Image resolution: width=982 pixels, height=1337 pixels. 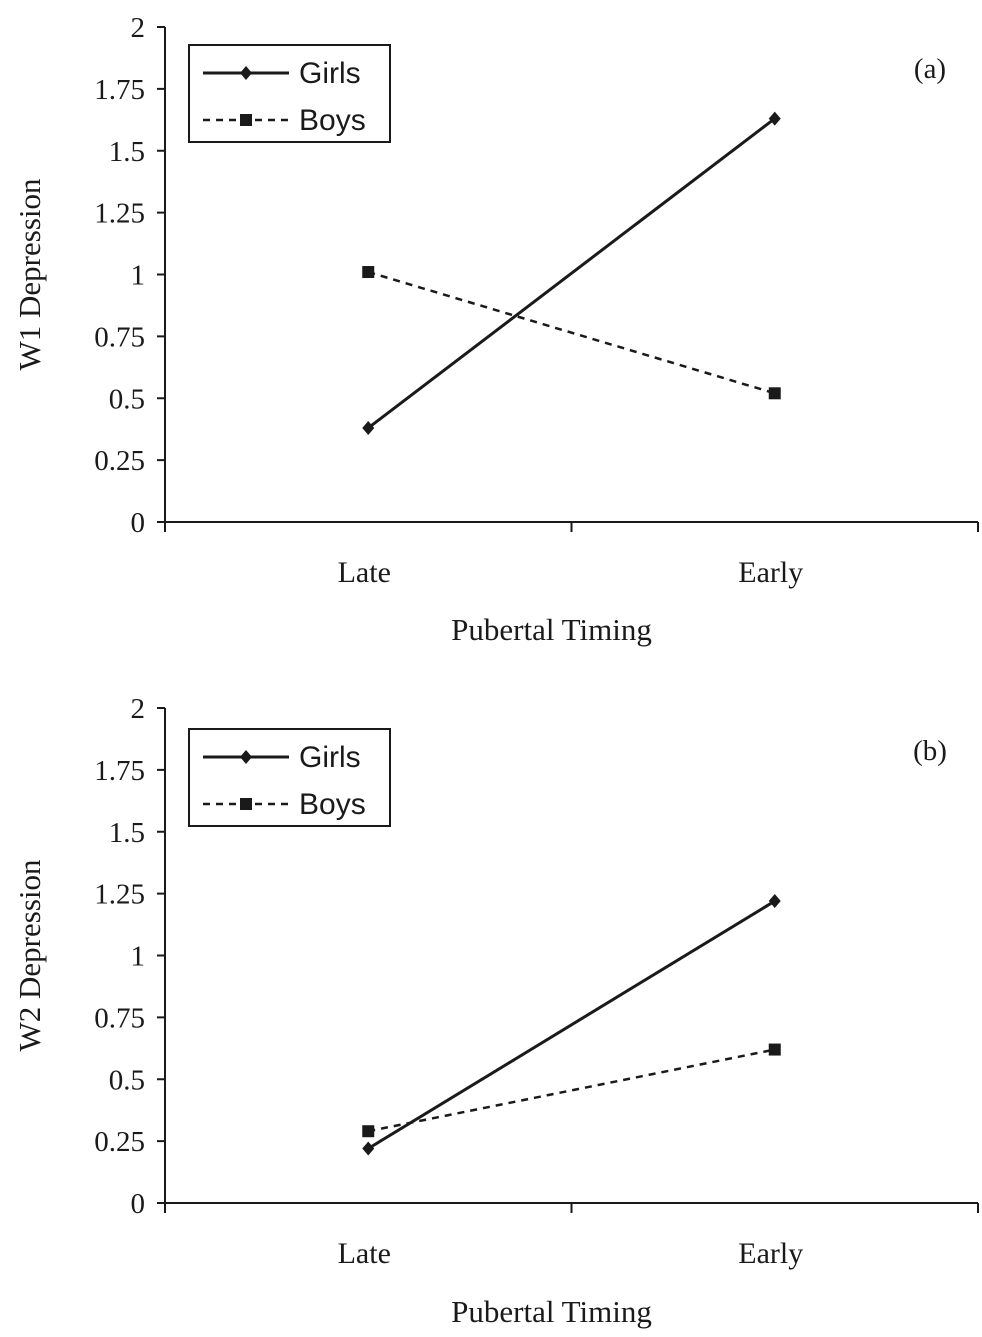 What do you see at coordinates (29, 274) in the screenshot?
I see `y-axis-label: W1 Depression` at bounding box center [29, 274].